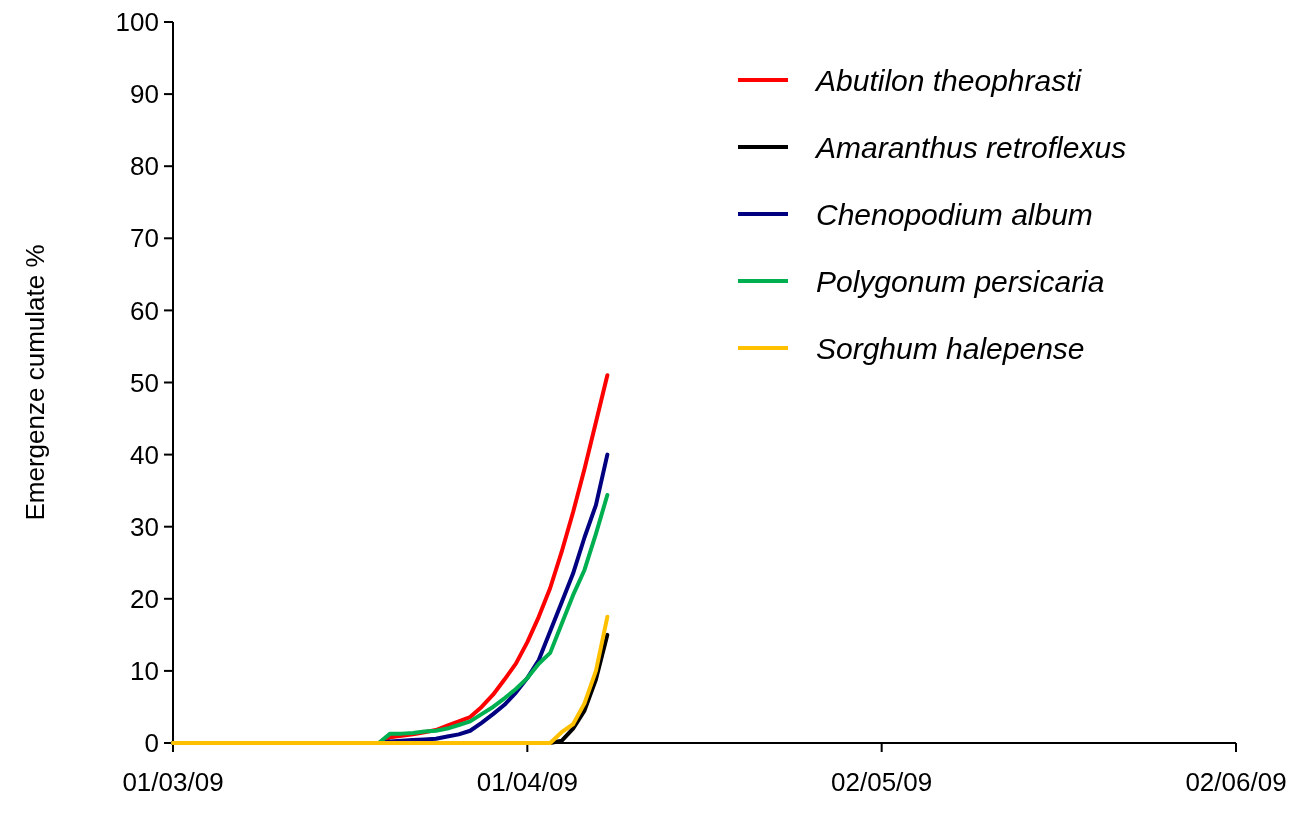 The width and height of the screenshot is (1316, 821). What do you see at coordinates (144, 598) in the screenshot?
I see `y-tick-label: 20` at bounding box center [144, 598].